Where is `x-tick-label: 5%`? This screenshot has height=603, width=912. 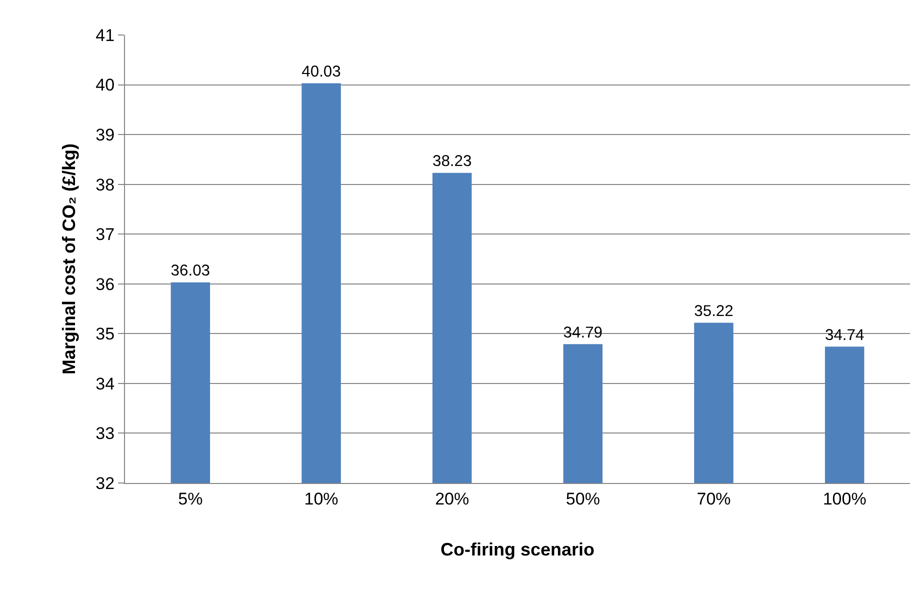
x-tick-label: 5% is located at coordinates (190, 498).